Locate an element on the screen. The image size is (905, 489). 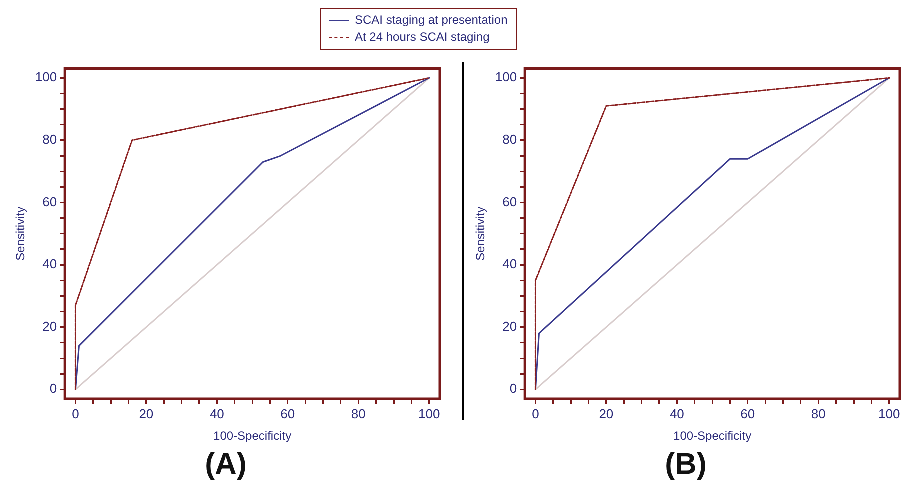
legend-label: SCAI staging at presentation is located at coordinates (431, 20).